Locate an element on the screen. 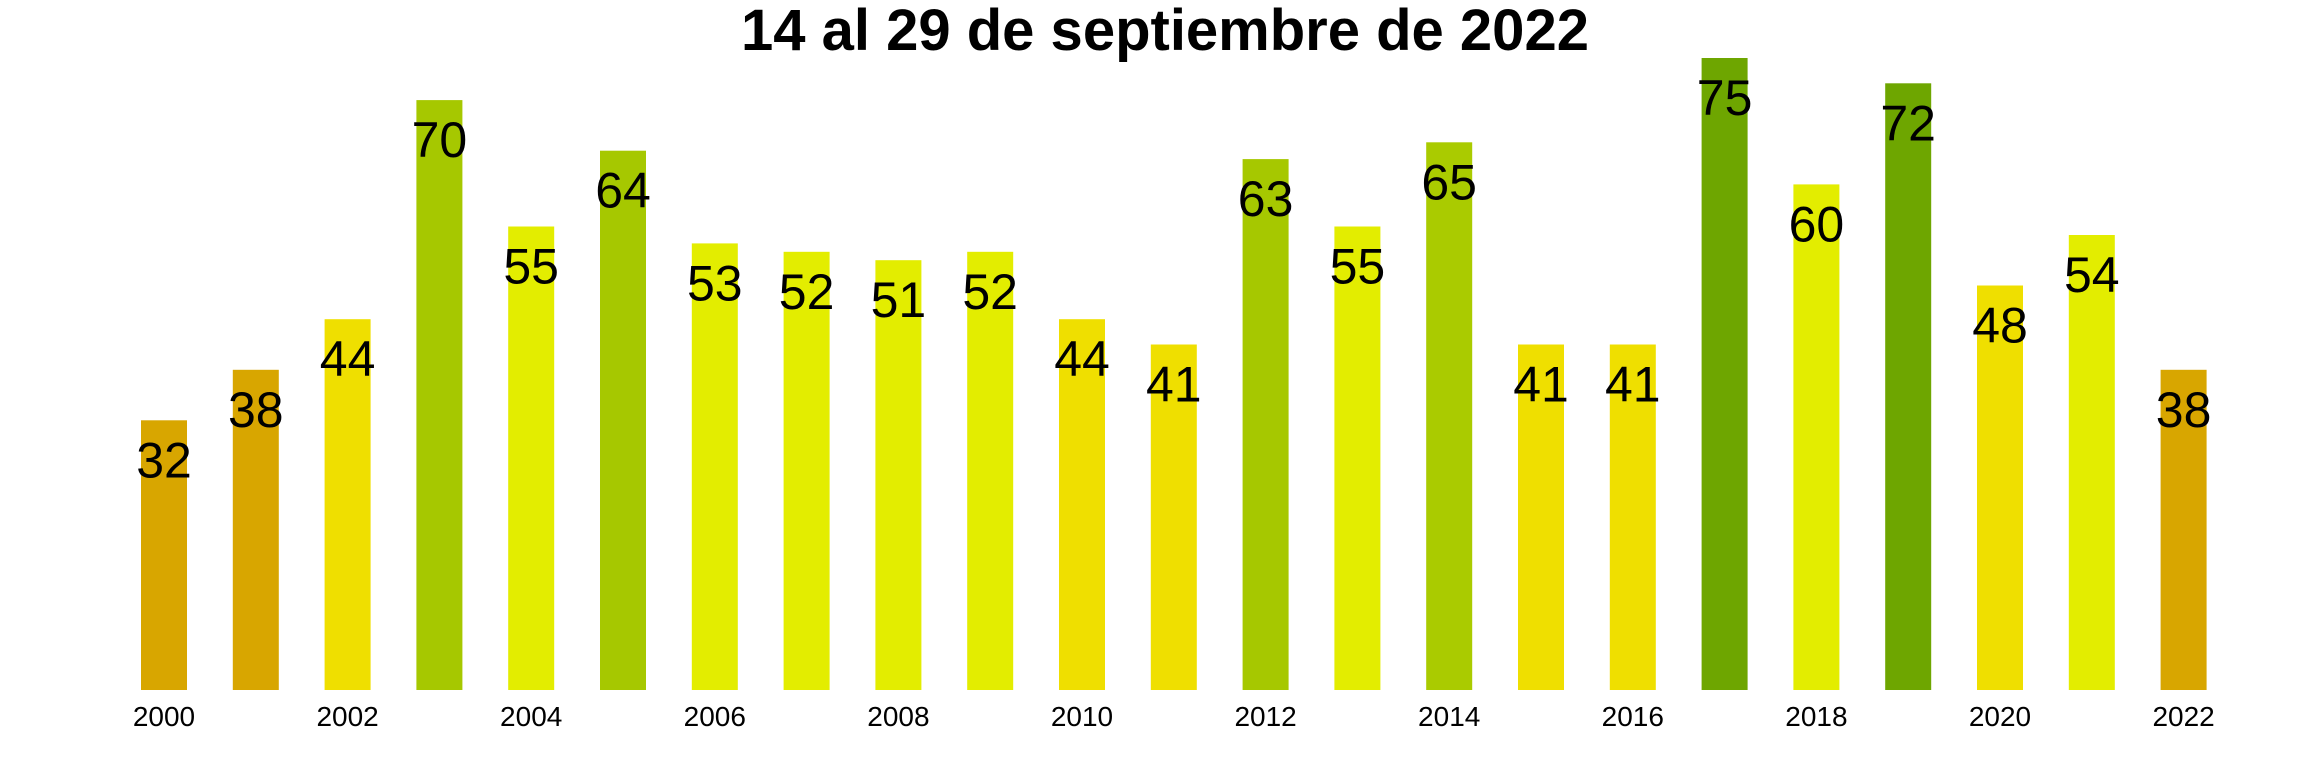  x-tick-label-2018: 2018 is located at coordinates (1816, 716).